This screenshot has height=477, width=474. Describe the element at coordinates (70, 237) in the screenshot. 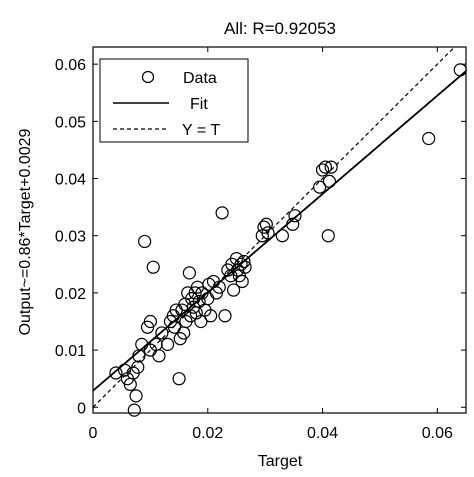

I see `y-tick-label: 0.03` at that location.